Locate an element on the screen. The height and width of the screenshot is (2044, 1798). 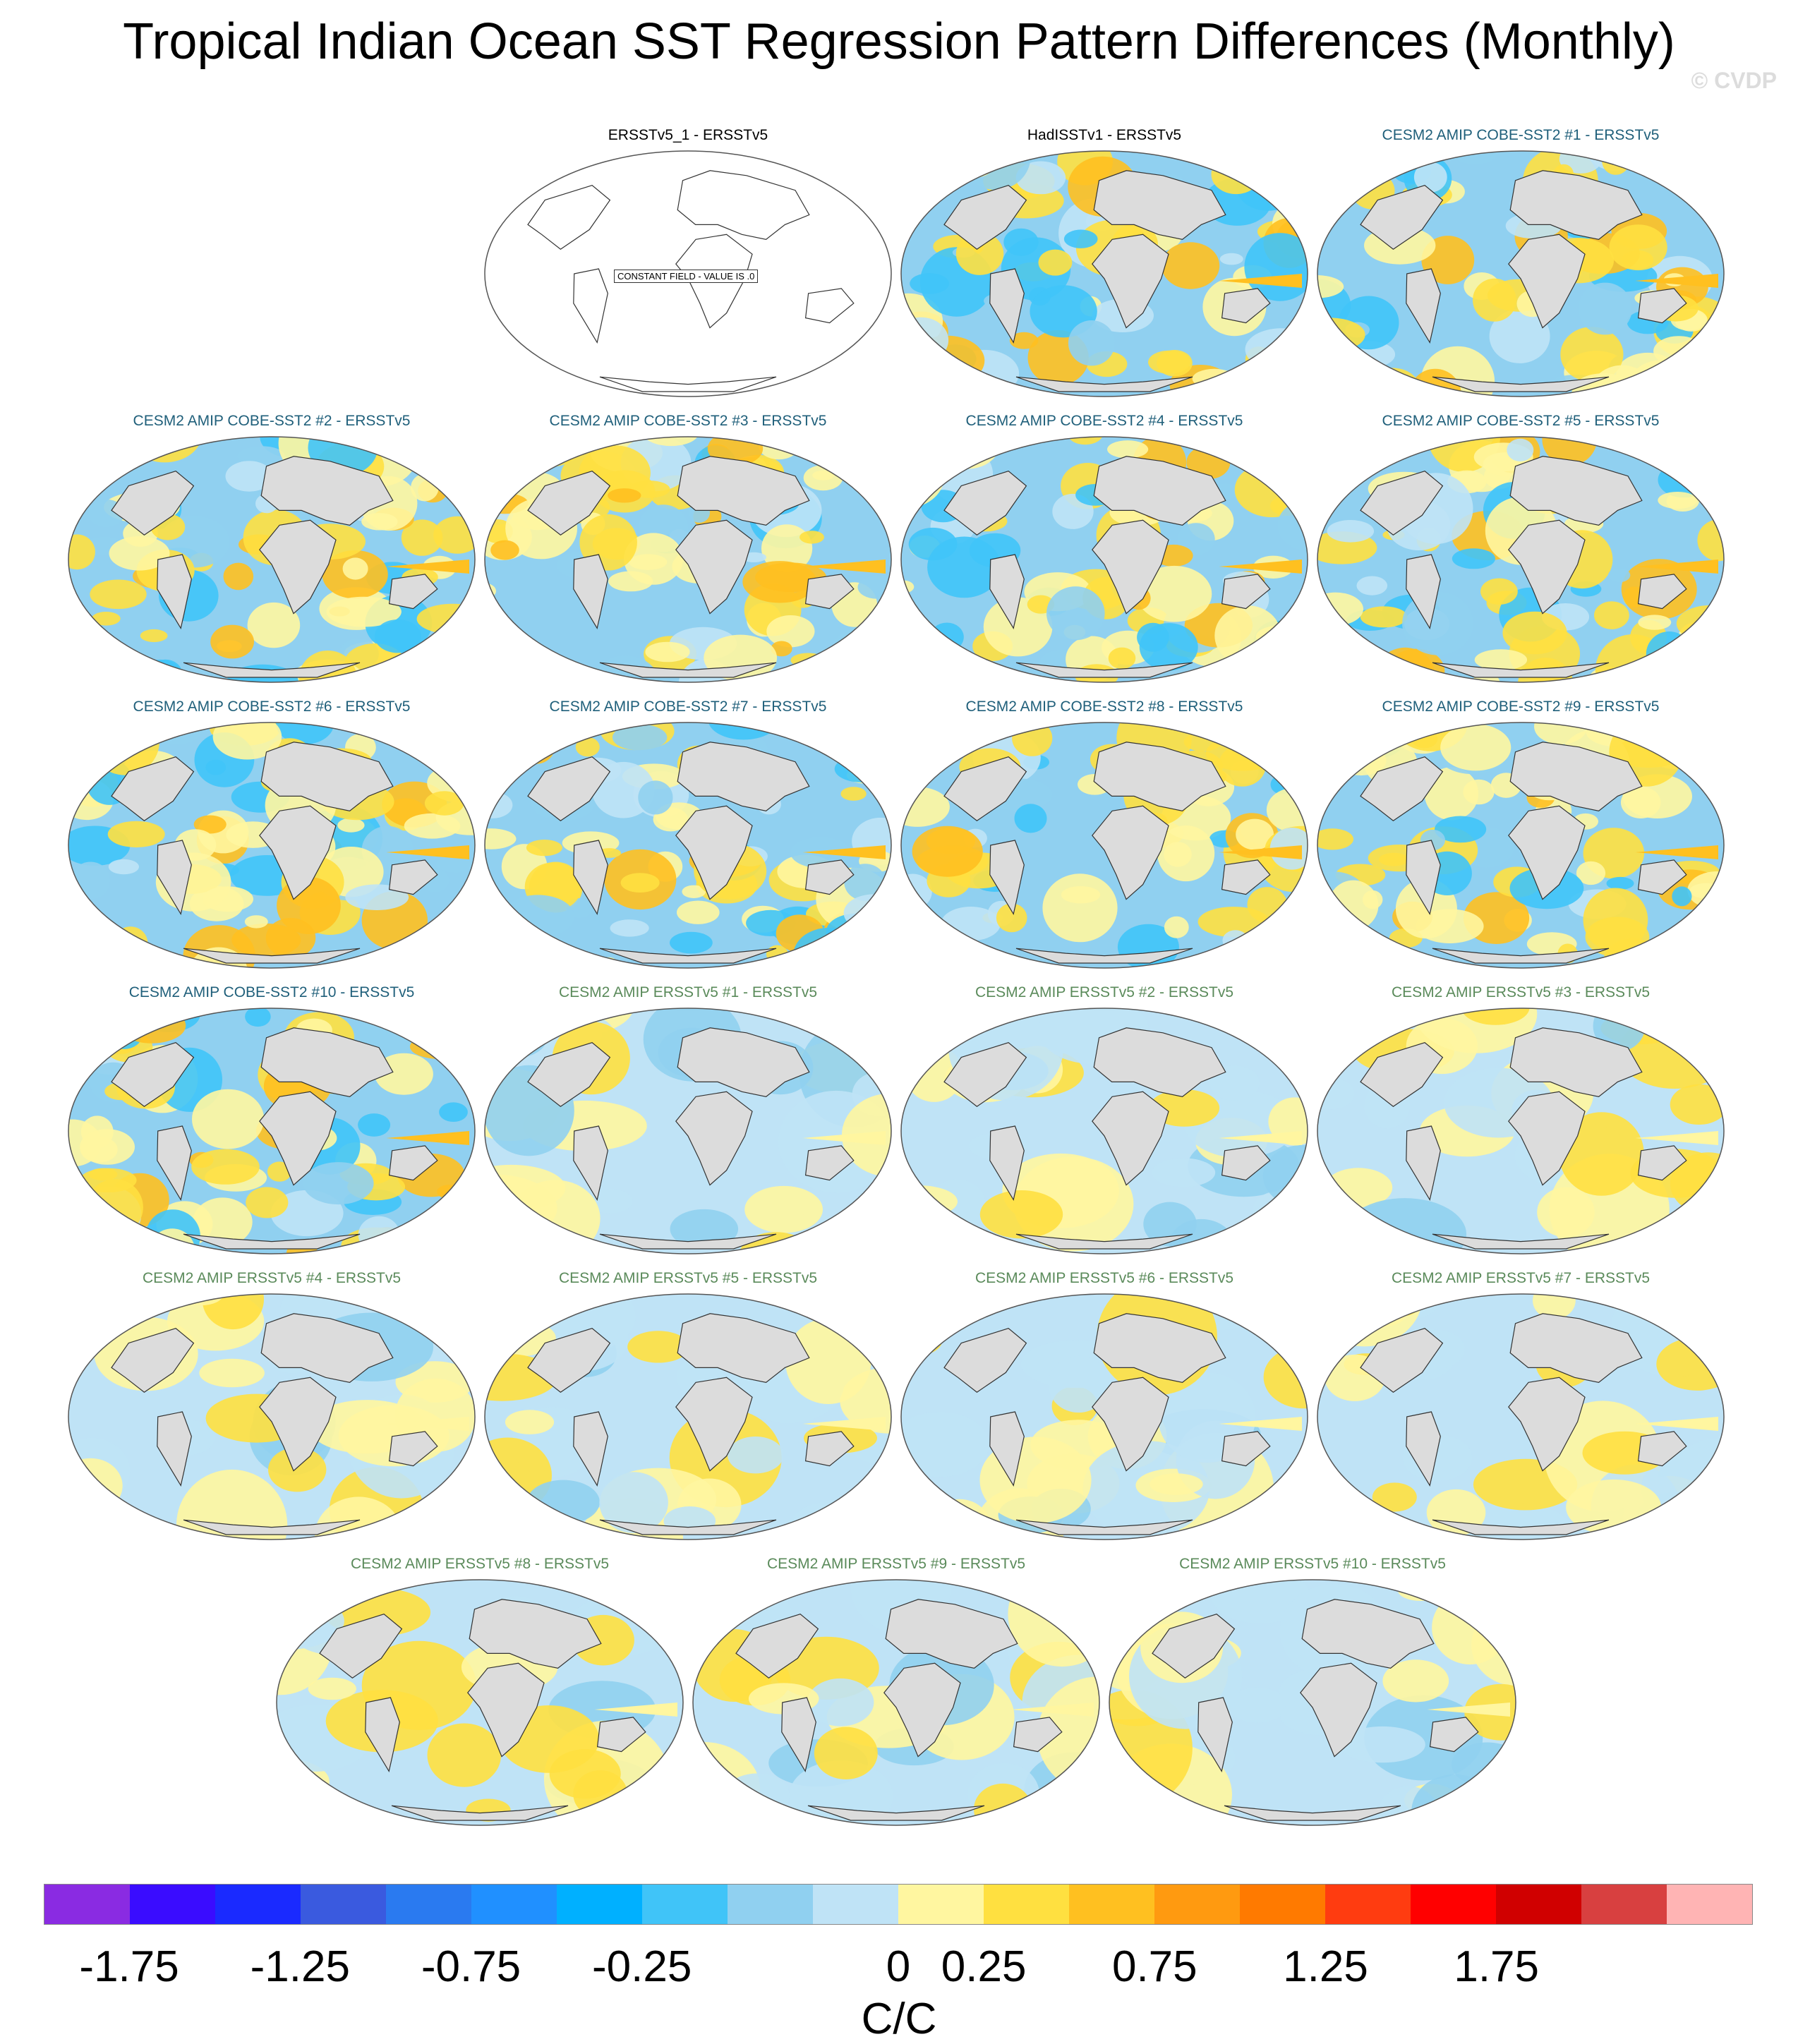
map-panel: CESM2 AMIP COBE-SST2 #1 - ERSSTv5 is located at coordinates (1520, 268).